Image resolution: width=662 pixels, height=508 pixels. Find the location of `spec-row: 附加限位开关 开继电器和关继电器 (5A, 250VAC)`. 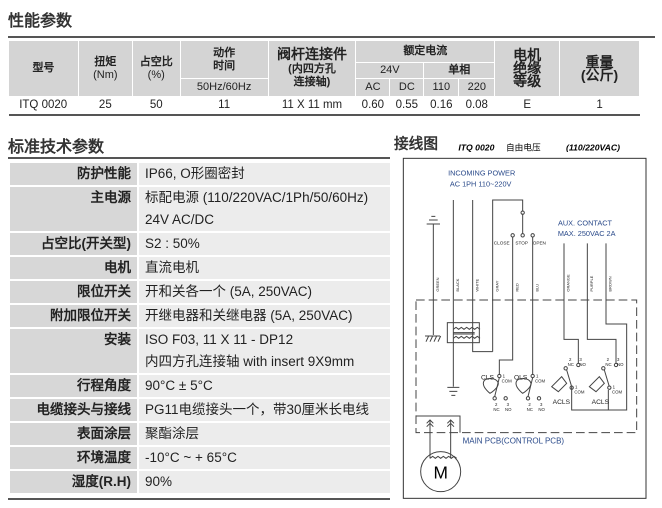

spec-row: 附加限位开关 开继电器和关继电器 (5A, 250VAC) is located at coordinates (200, 316).